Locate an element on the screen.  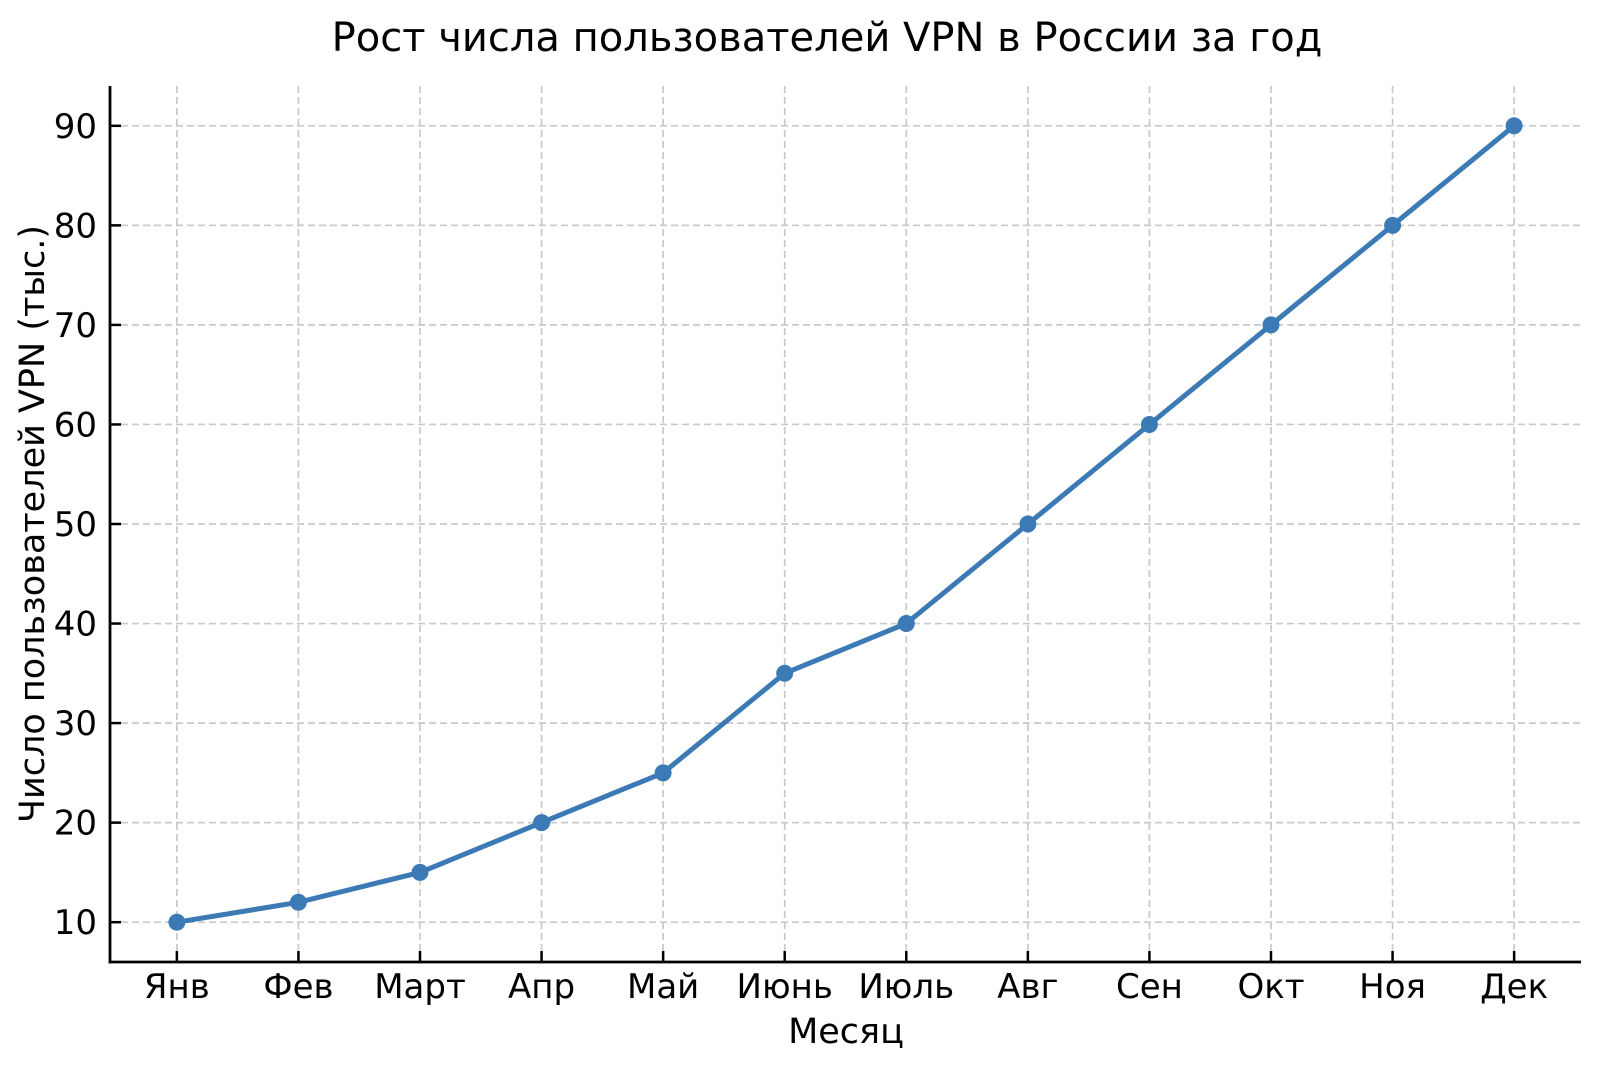
x-tick-label: Апр is located at coordinates (541, 987).